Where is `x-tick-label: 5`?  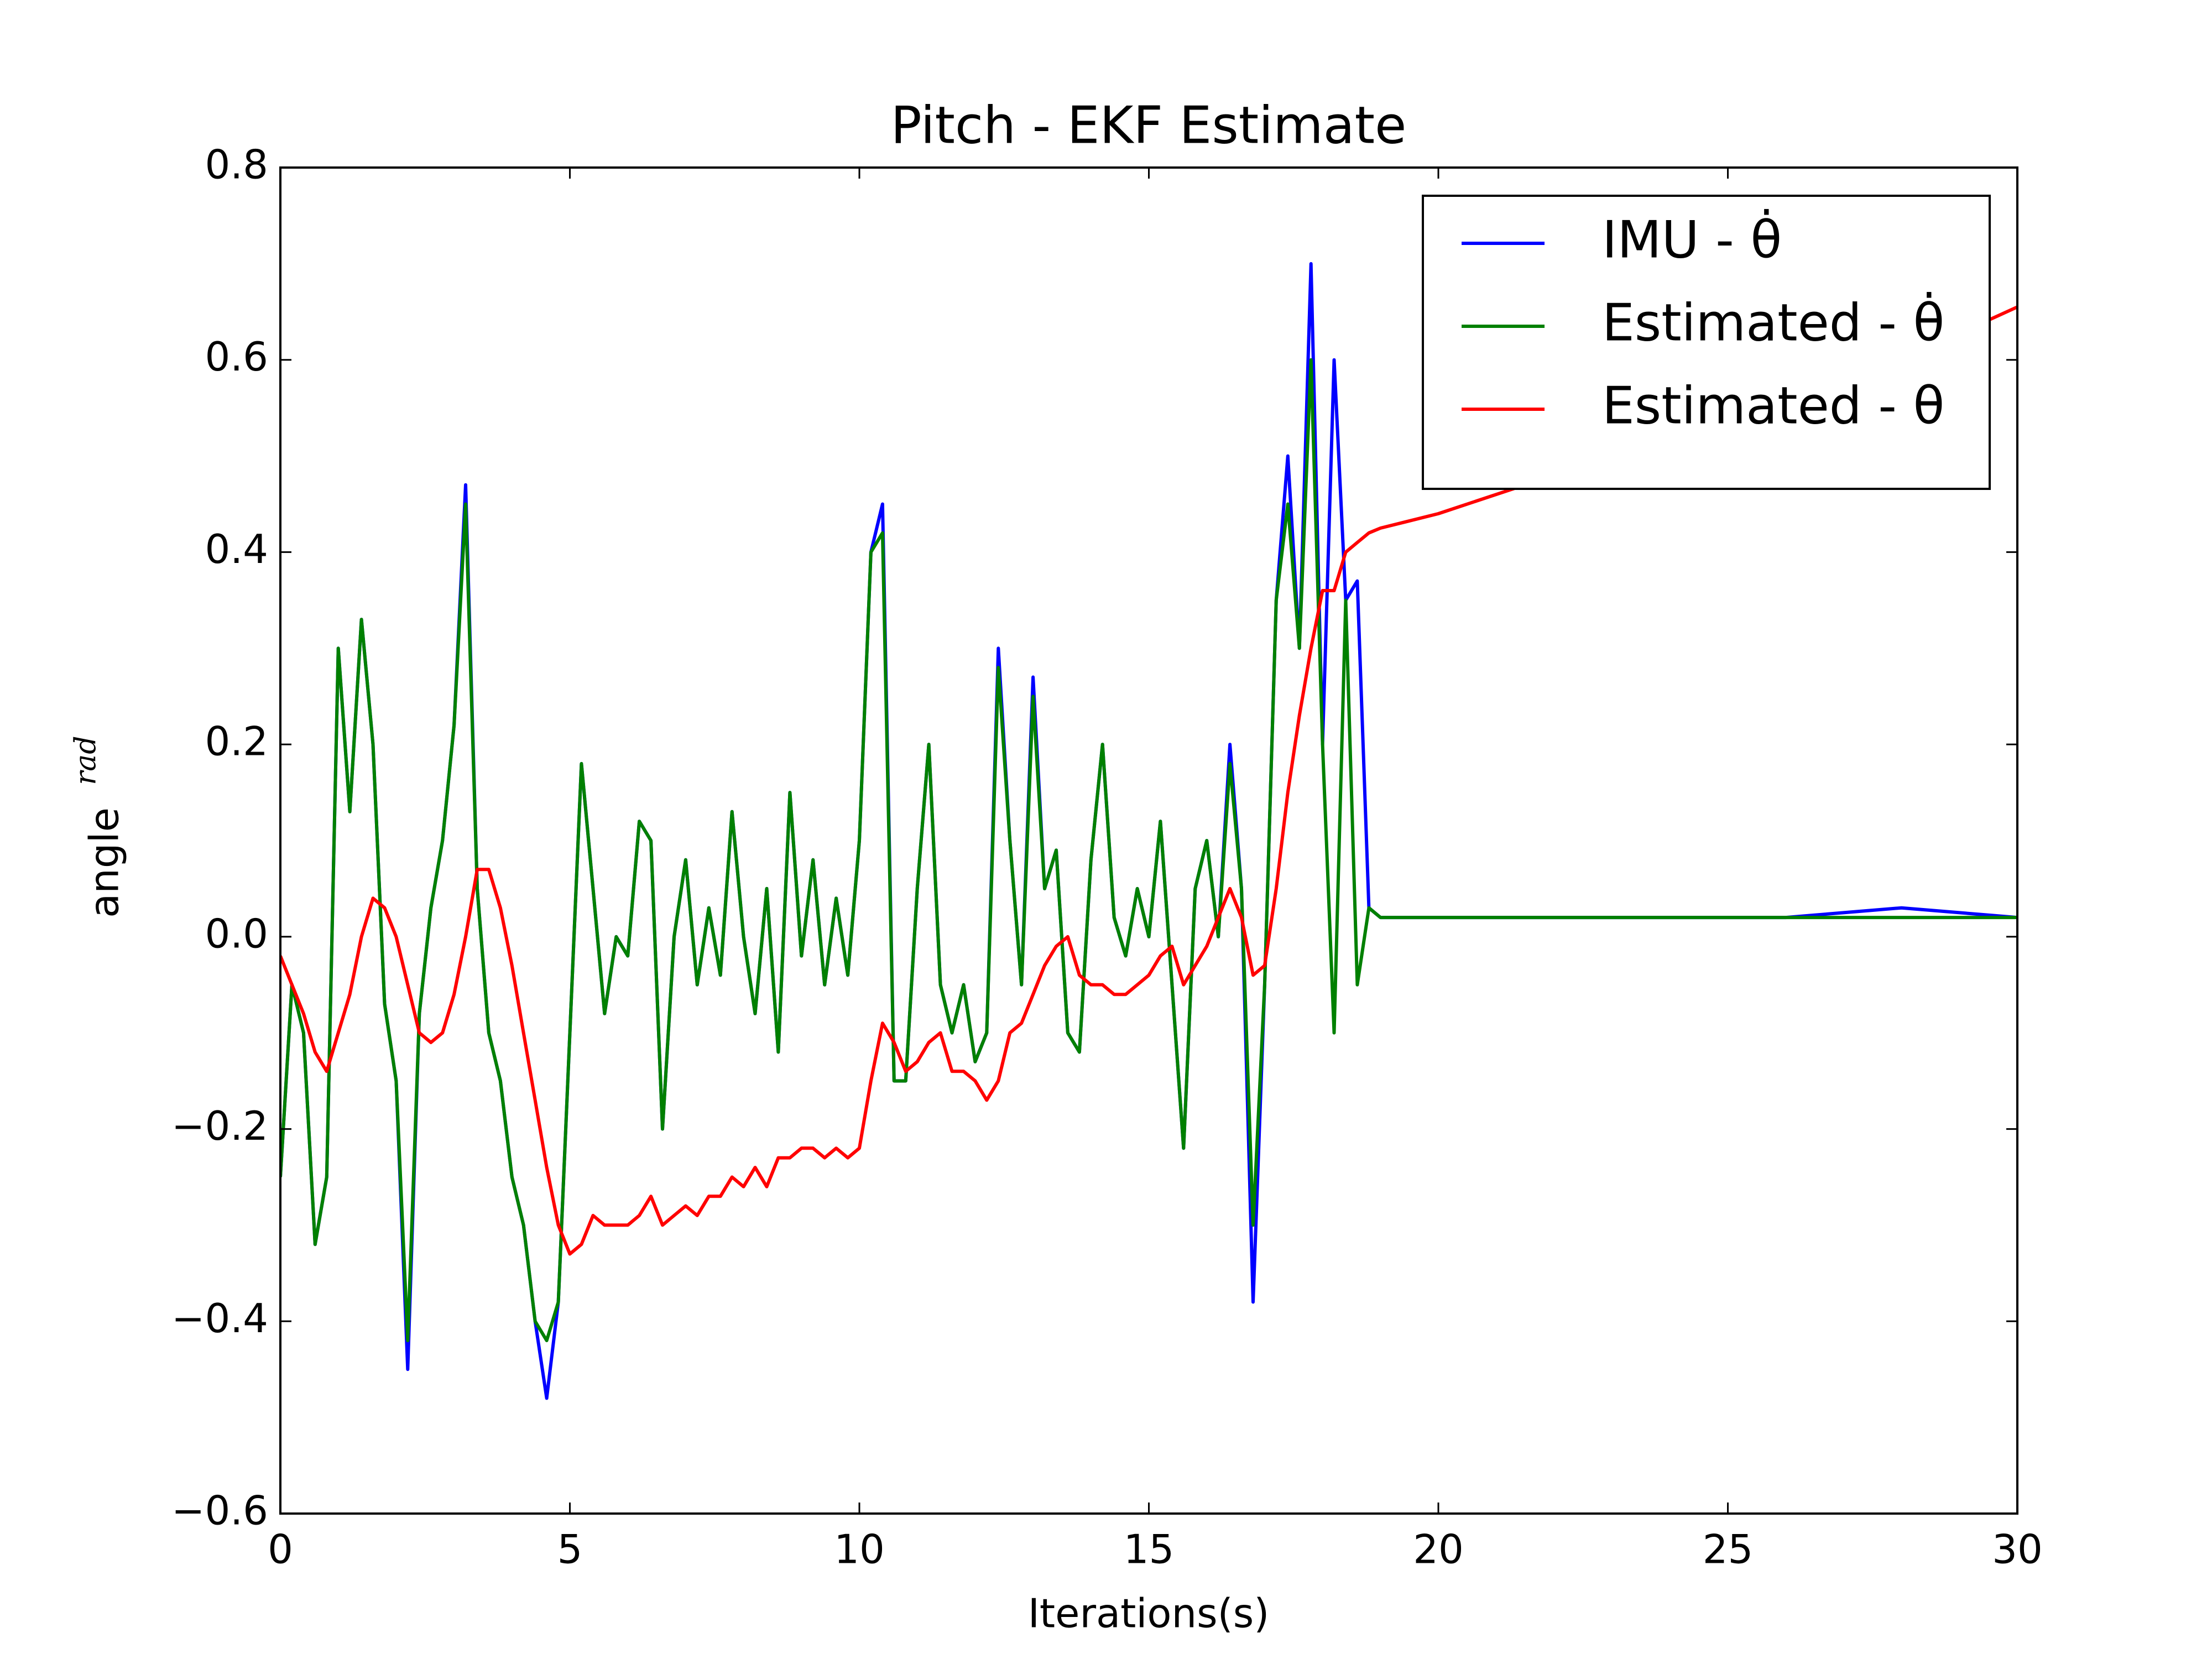
x-tick-label: 5 is located at coordinates (570, 1550).